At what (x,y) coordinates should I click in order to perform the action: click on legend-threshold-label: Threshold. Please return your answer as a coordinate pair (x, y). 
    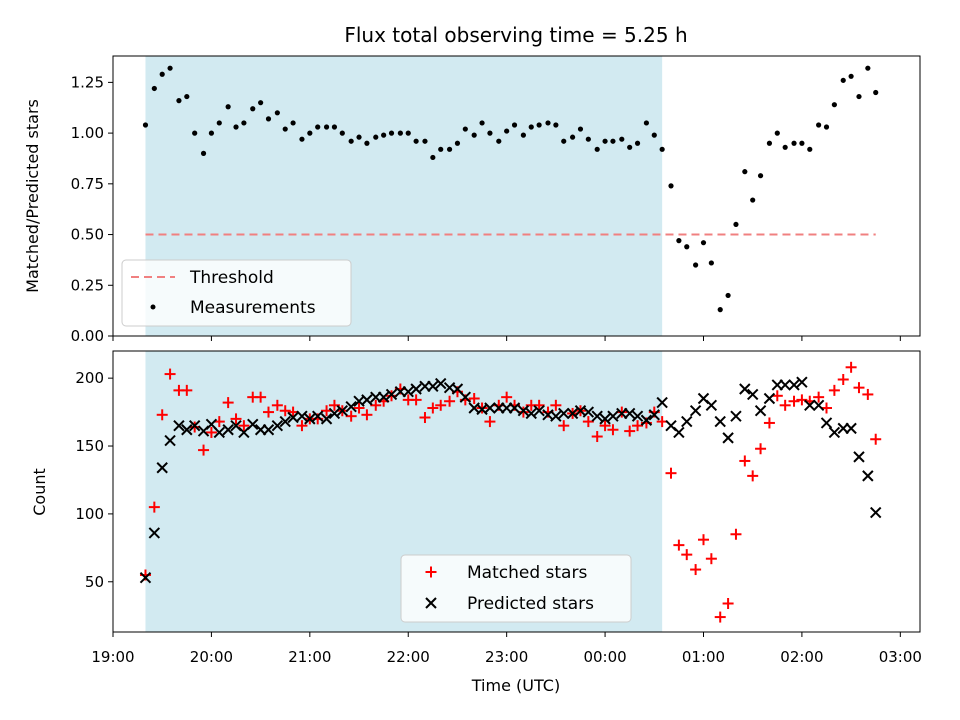
    Looking at the image, I should click on (231, 278).